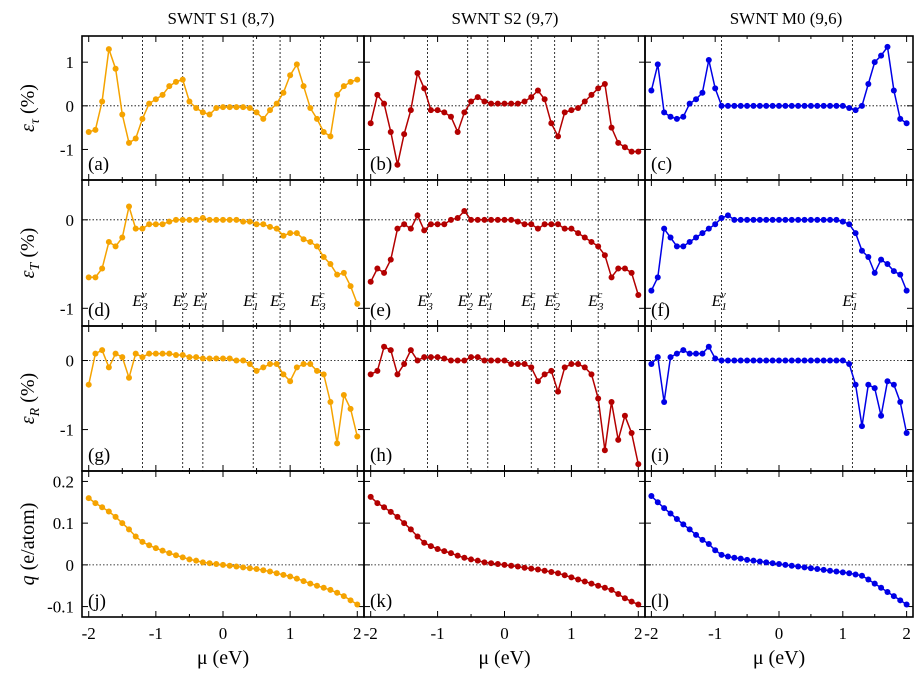 This screenshot has width=919, height=674. I want to click on y-tick-label: 1, so click(70, 62).